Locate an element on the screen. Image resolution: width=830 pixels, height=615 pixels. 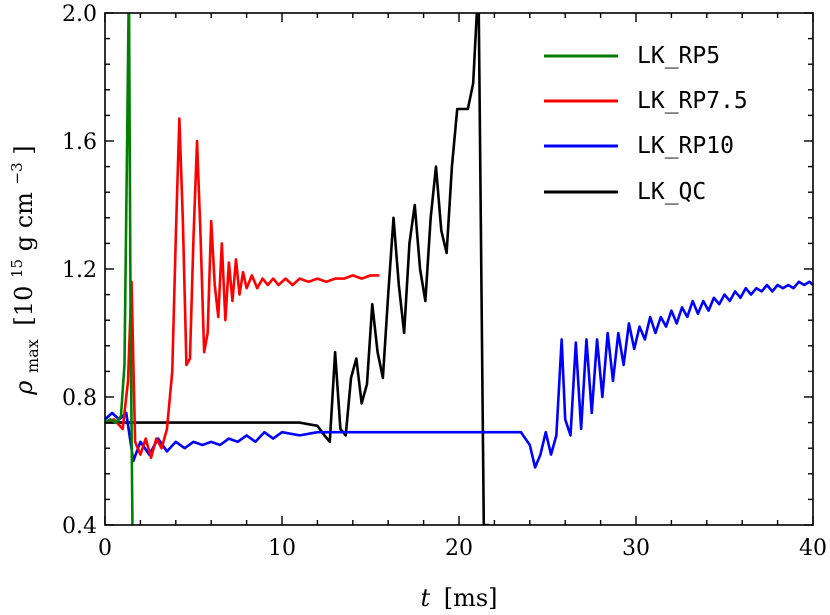
series-line-lk-rp5 is located at coordinates (119, 269).